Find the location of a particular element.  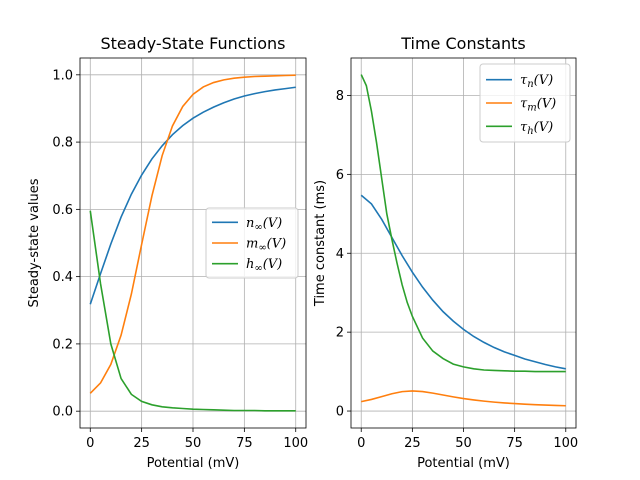

chart-title: Steady-State Functions is located at coordinates (192, 43).